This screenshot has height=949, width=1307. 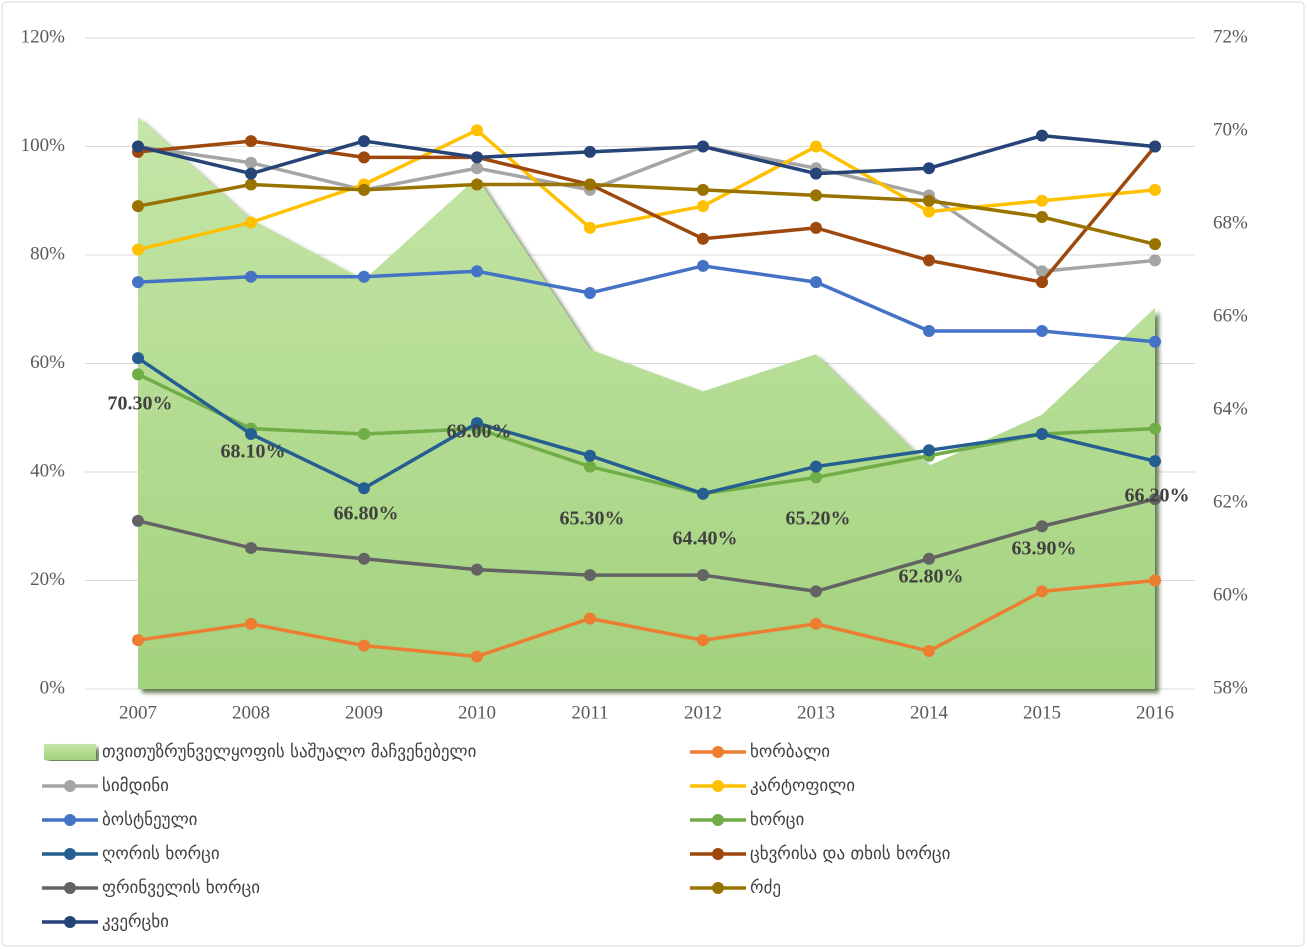 I want to click on x-tick-label: 2012, so click(x=703, y=712).